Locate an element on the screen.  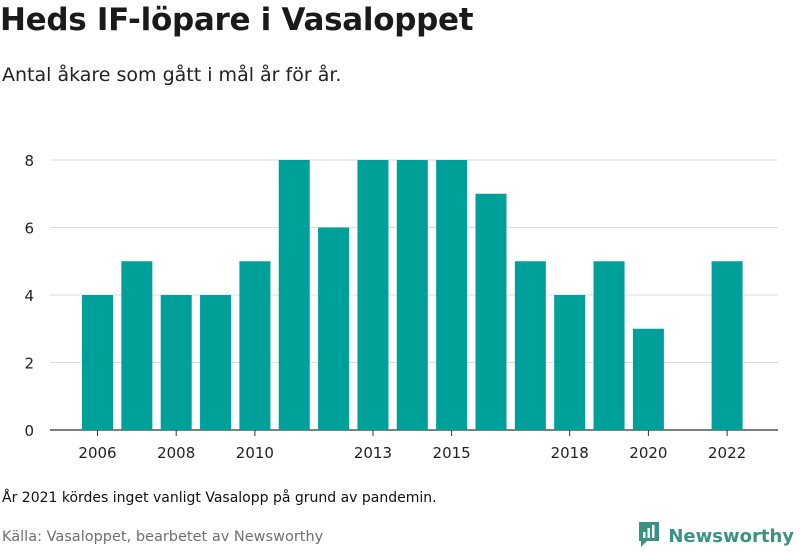
newsworthy-logo-icon is located at coordinates (649, 536).